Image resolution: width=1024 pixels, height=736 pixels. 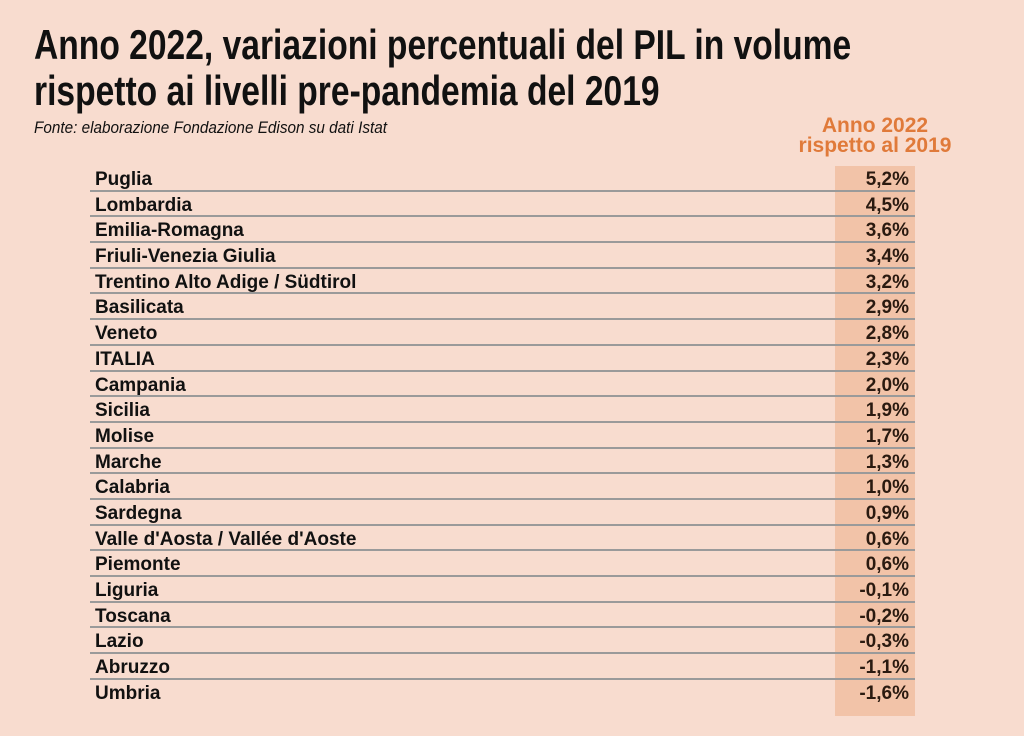 I want to click on region-name: Sardegna, so click(x=138, y=513).